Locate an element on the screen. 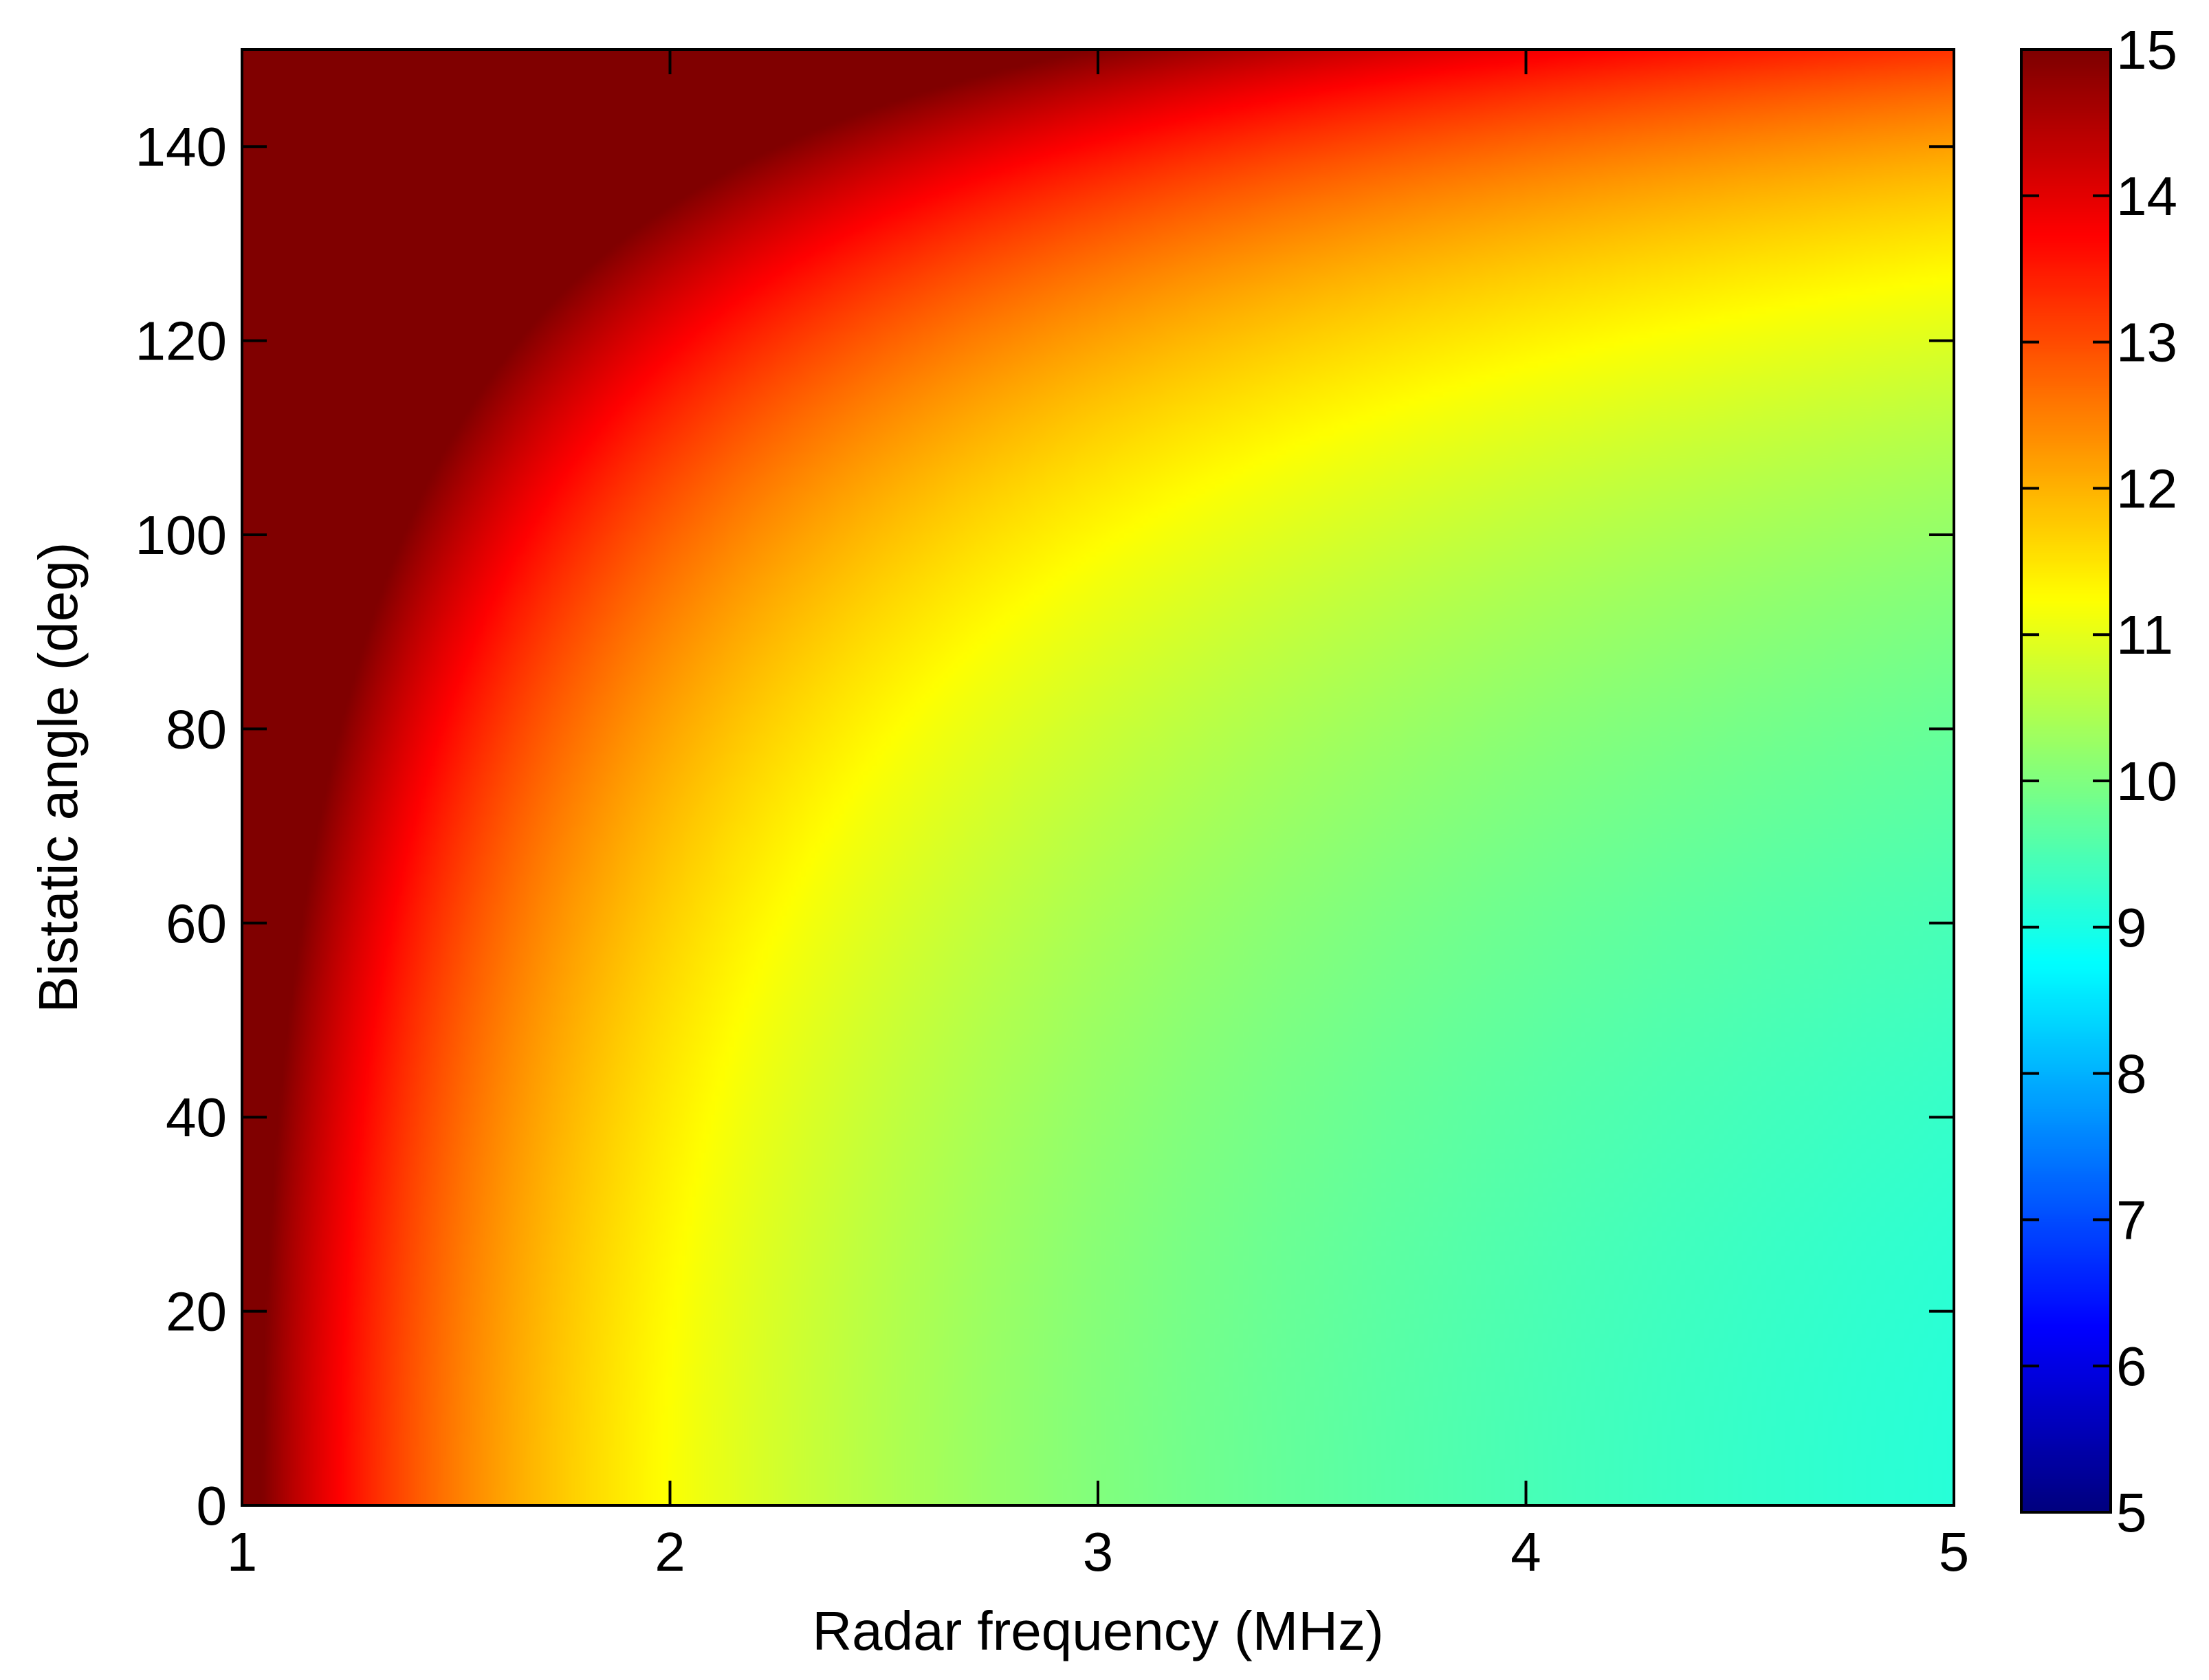 The image size is (2209, 1680). colorbar-tick-label: 11 is located at coordinates (2144, 634).